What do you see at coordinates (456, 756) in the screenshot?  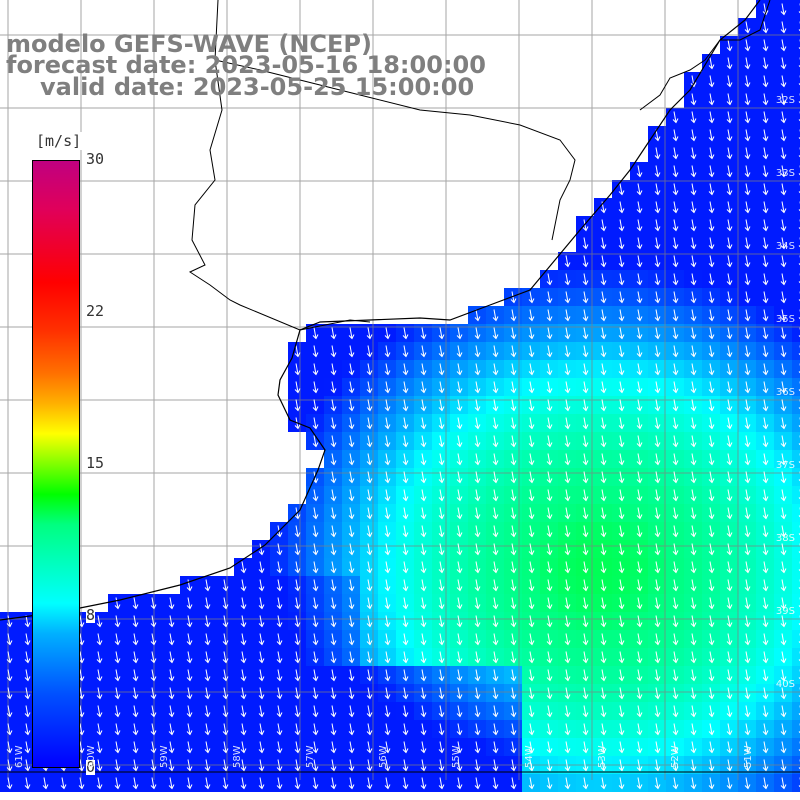 I see `lon-label: 55W` at bounding box center [456, 756].